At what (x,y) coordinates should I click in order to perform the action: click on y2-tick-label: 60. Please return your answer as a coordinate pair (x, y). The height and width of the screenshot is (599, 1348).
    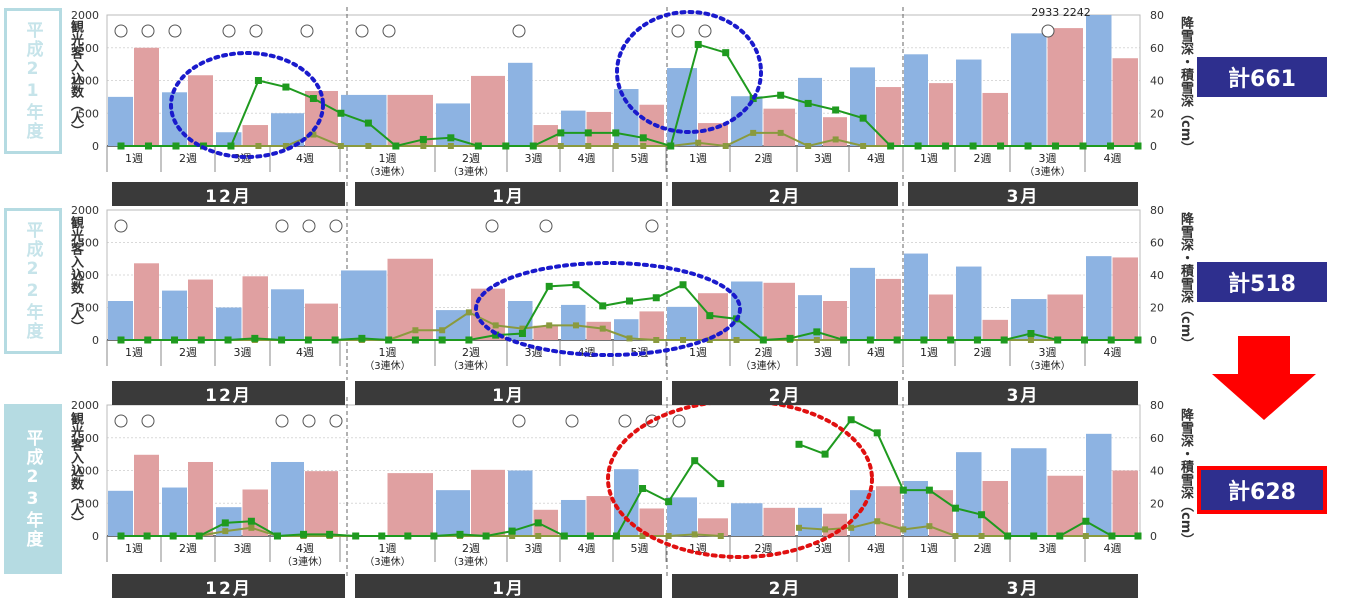
    Looking at the image, I should click on (1157, 243).